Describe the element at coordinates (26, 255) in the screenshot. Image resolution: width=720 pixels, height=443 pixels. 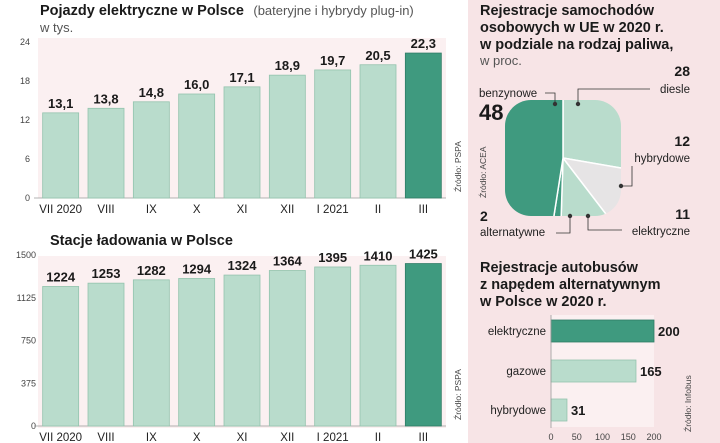
I see `stations-ytick-4: 1500` at that location.